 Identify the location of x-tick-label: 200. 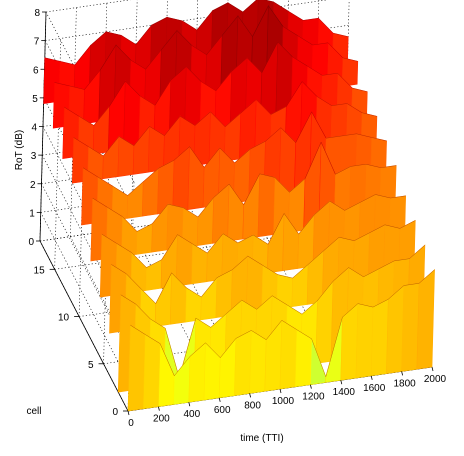
(161, 419).